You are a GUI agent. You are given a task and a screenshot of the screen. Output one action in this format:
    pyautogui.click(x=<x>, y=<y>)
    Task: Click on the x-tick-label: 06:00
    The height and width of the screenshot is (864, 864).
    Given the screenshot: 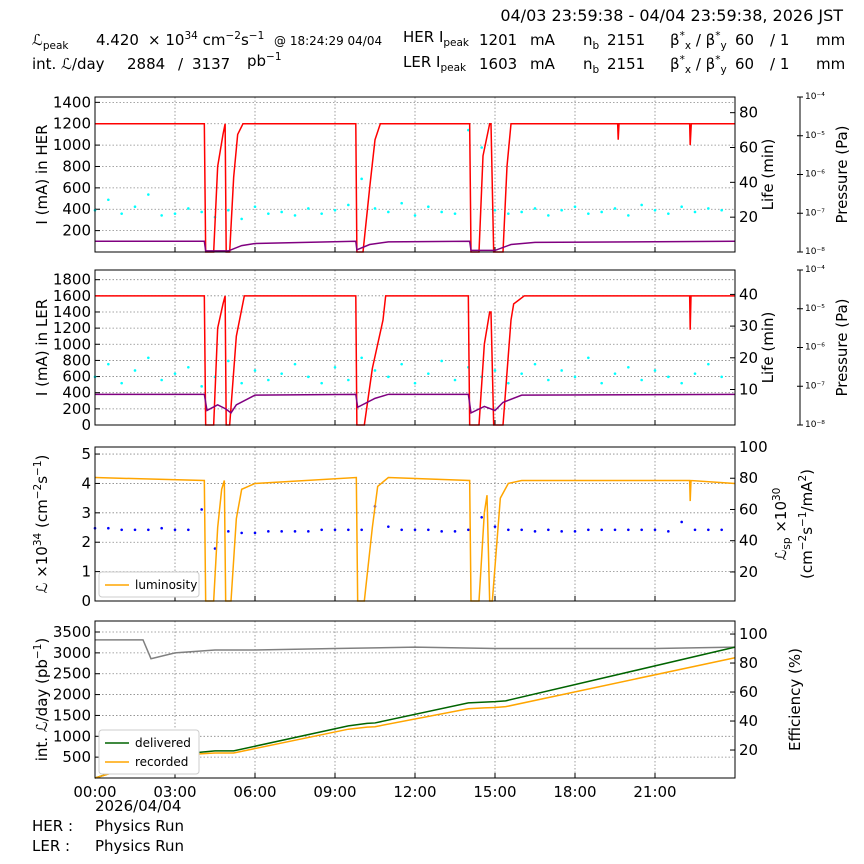 What is the action you would take?
    pyautogui.click(x=254, y=792)
    